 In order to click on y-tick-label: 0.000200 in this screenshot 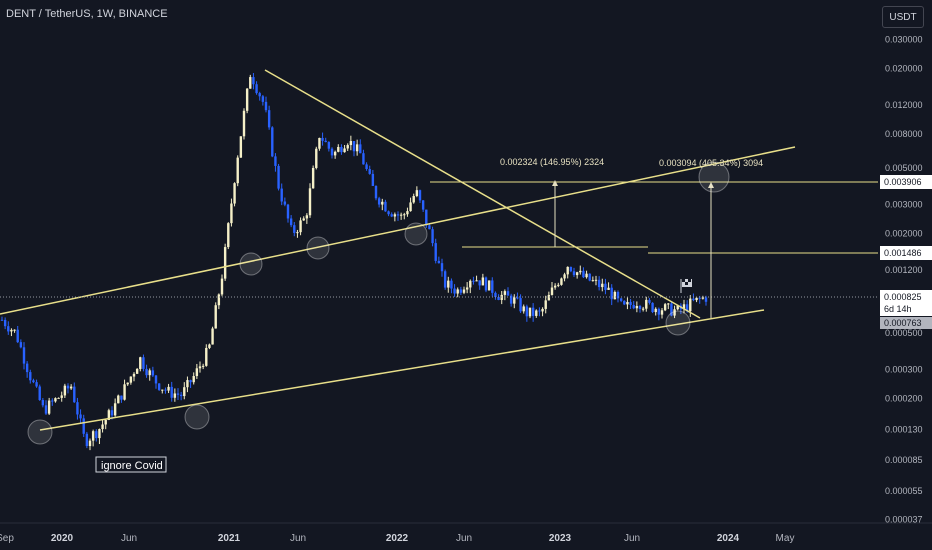, I will do `click(904, 399)`.